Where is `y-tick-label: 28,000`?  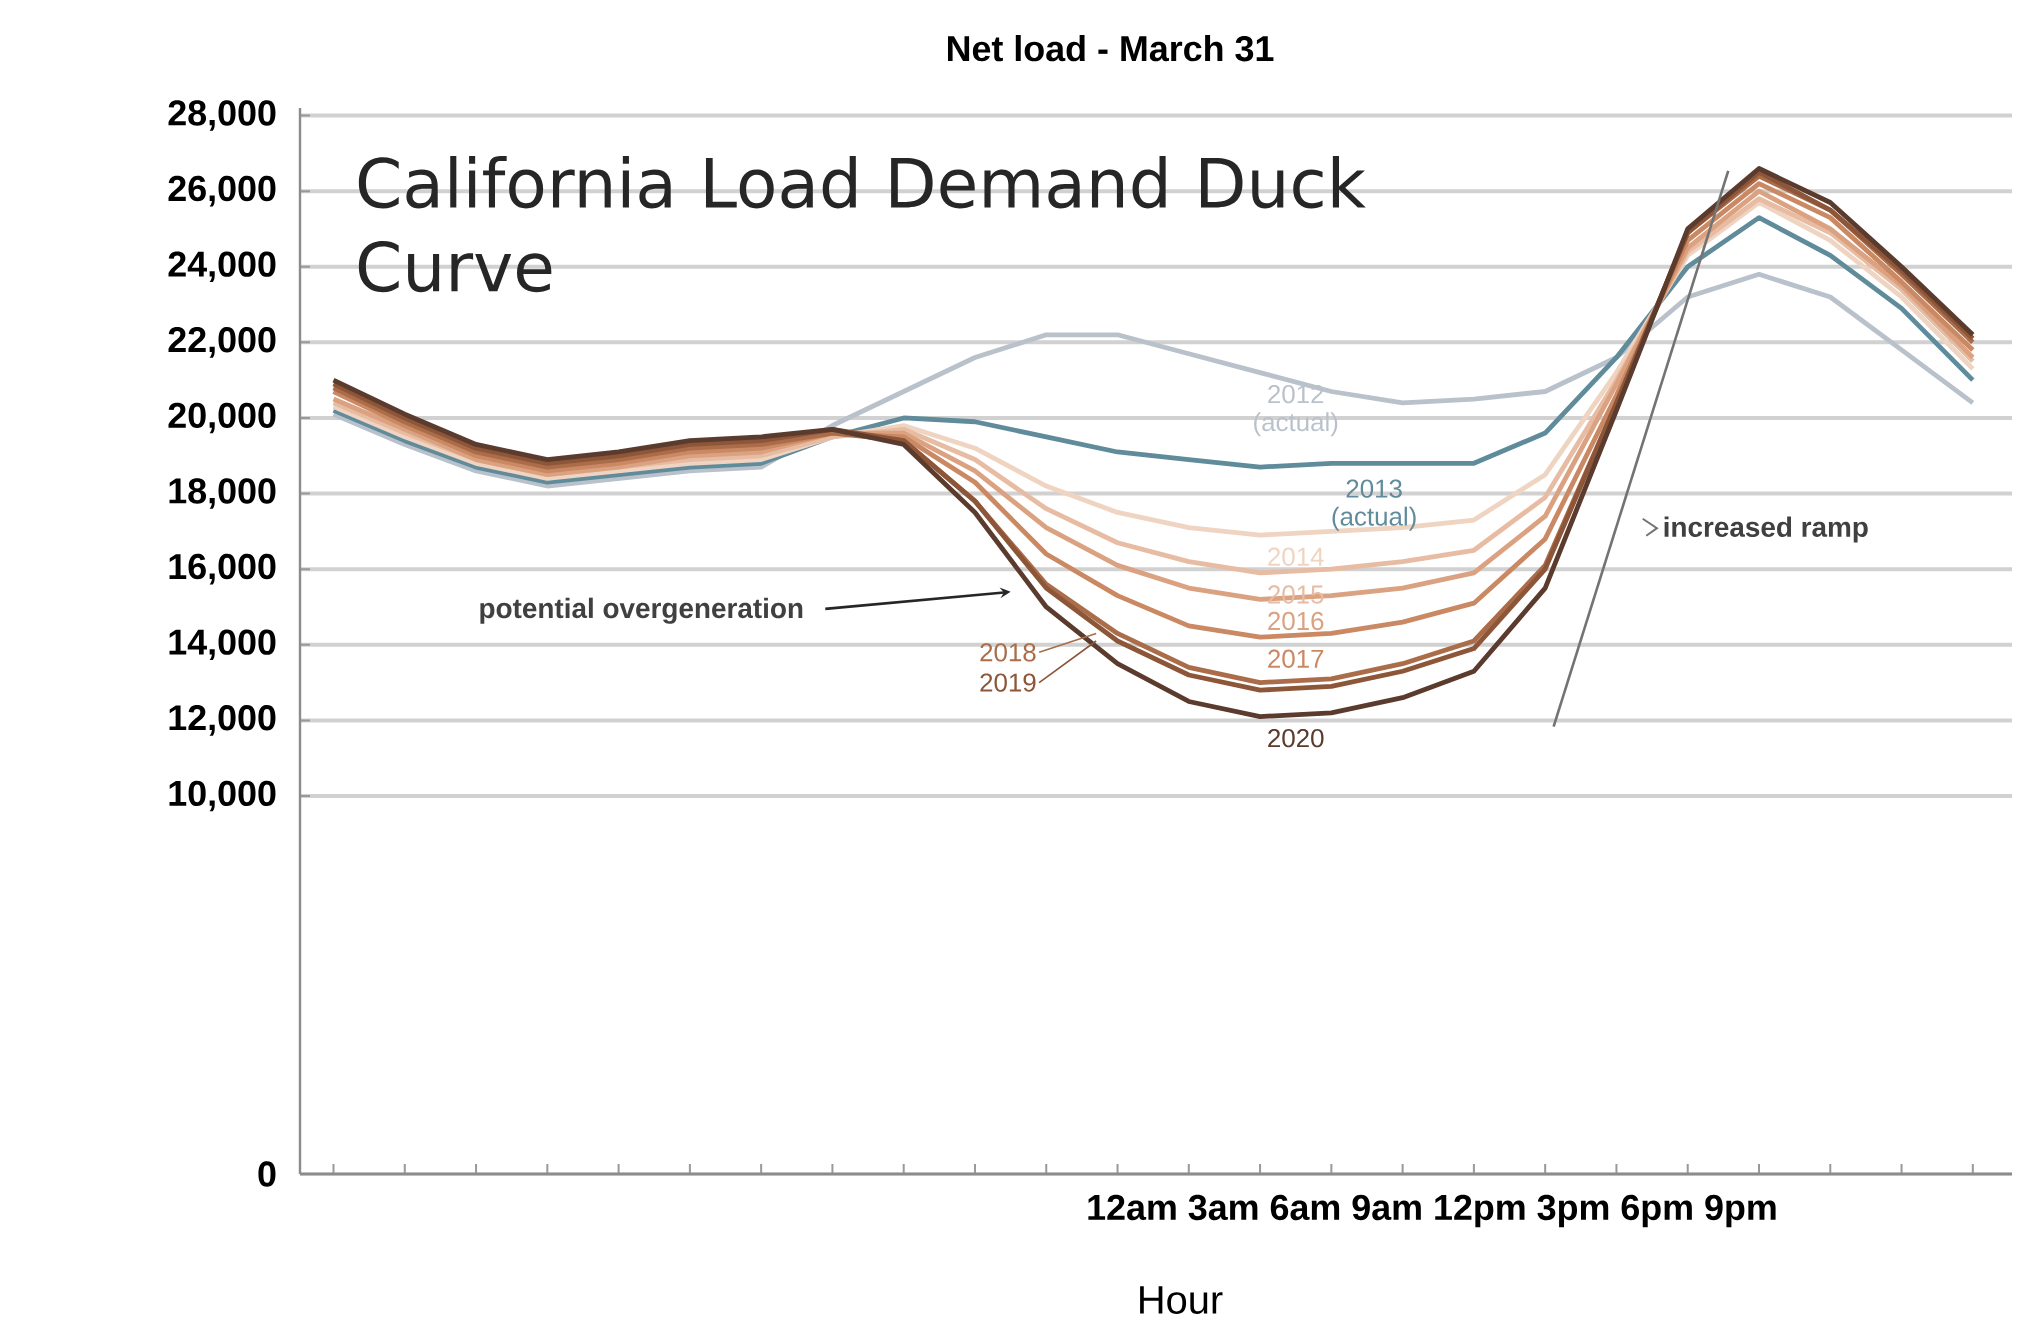
y-tick-label: 28,000 is located at coordinates (222, 115).